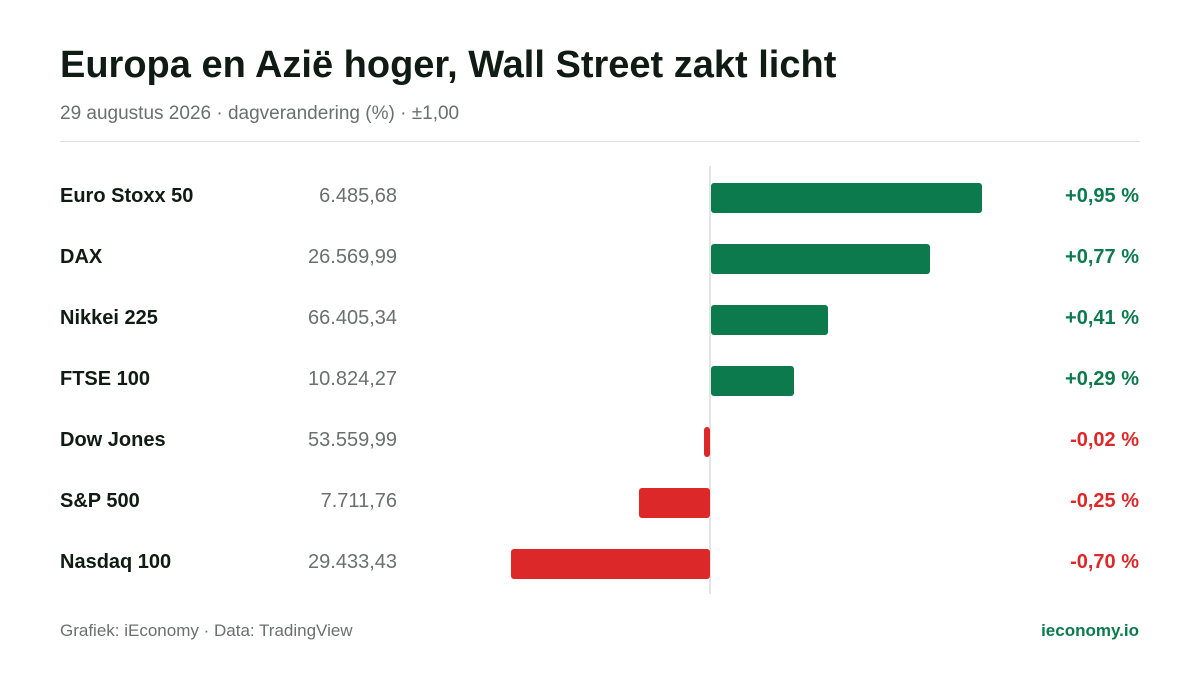 The width and height of the screenshot is (1200, 675). What do you see at coordinates (206, 630) in the screenshot?
I see `footer-credit: Grafiek: iEconomy · Data: TradingView` at bounding box center [206, 630].